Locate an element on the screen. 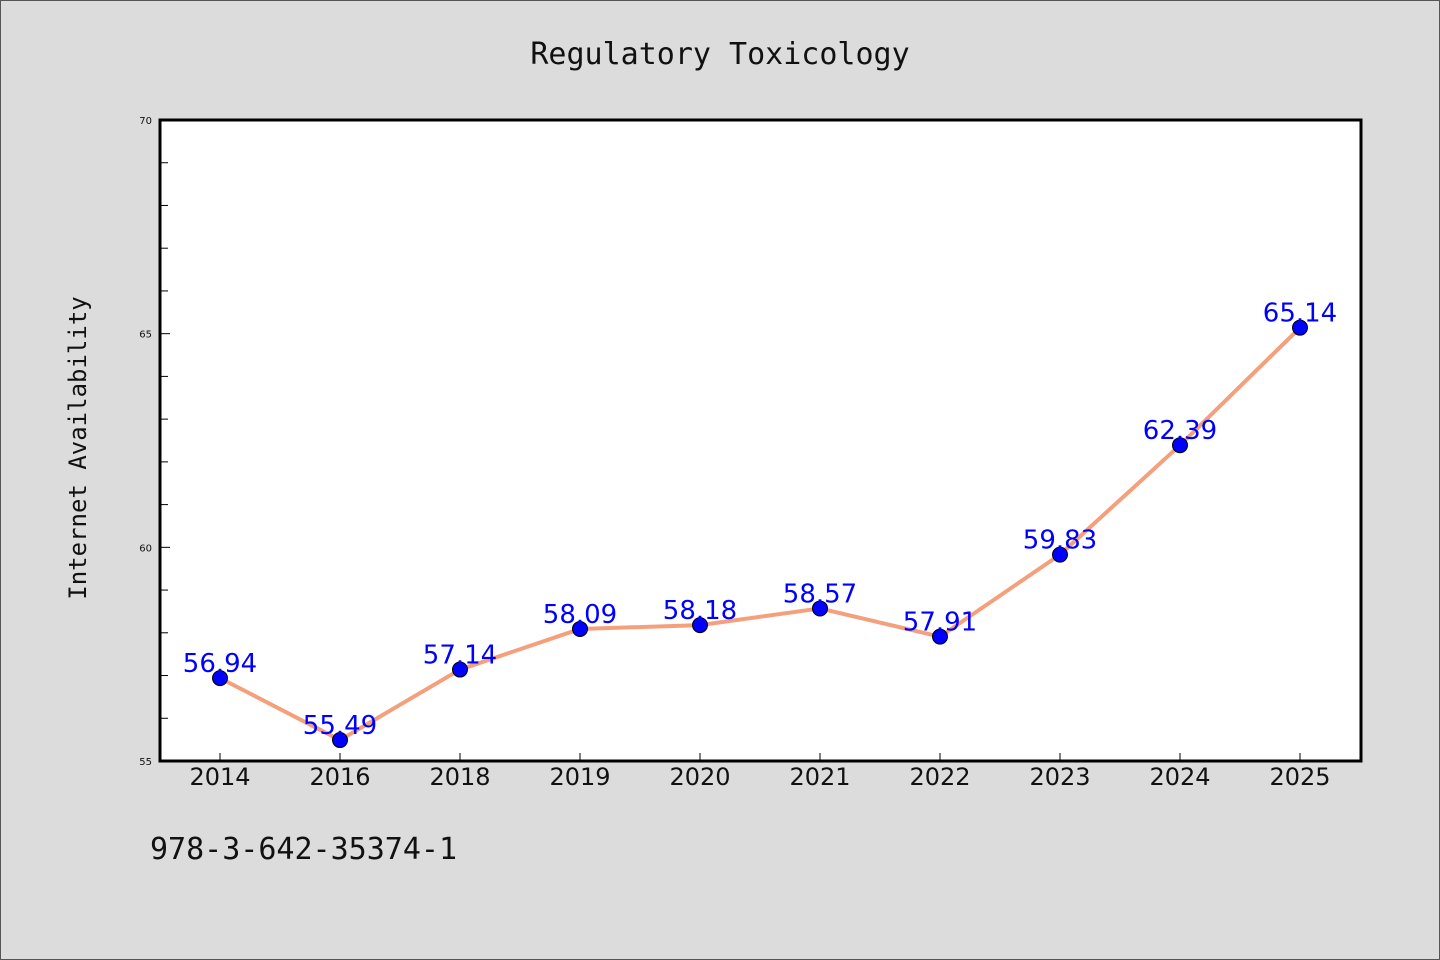 This screenshot has width=1440, height=960. y-tick-label: 70 is located at coordinates (145, 121).